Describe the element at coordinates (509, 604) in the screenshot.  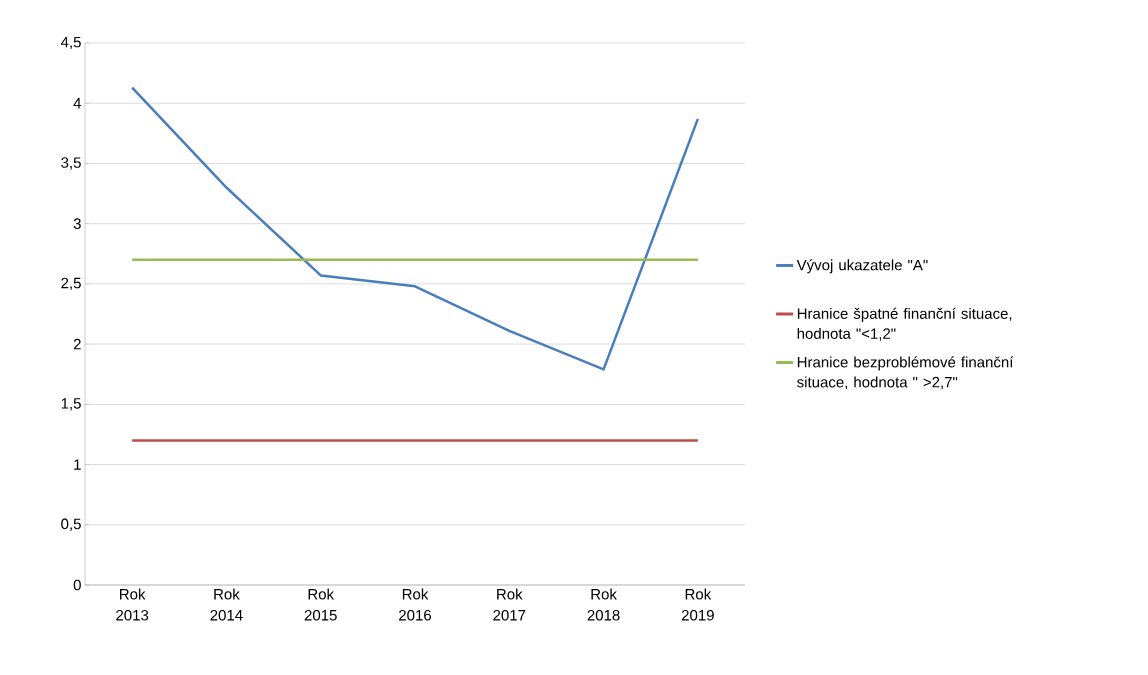
I see `x-tick-label: Rok 2017` at that location.